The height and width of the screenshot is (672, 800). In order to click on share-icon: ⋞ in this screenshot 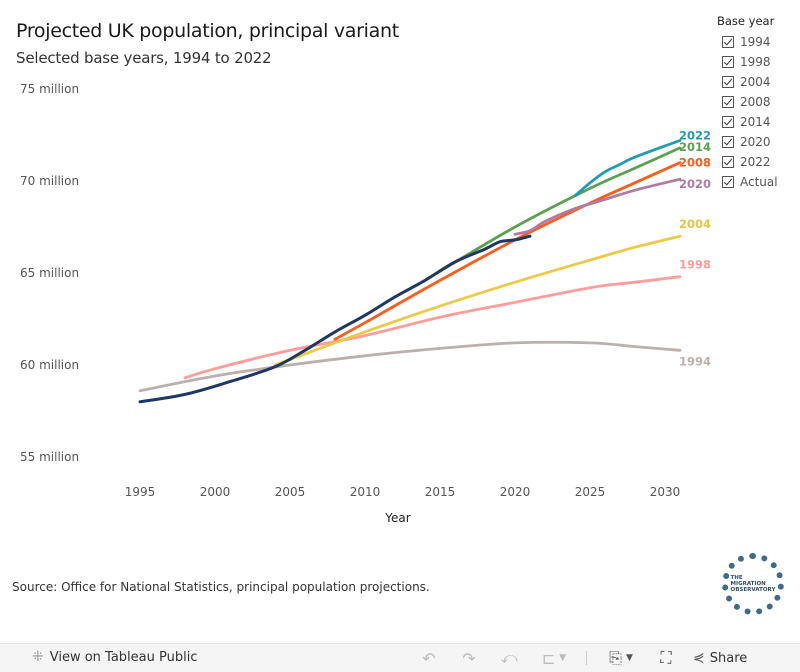, I will do `click(699, 658)`.